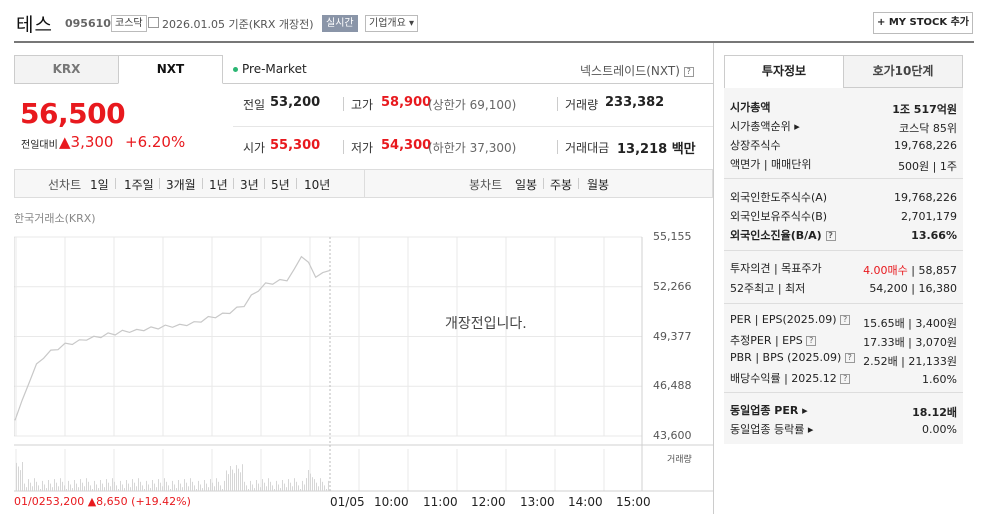  I want to click on high-label: 고가, so click(362, 105).